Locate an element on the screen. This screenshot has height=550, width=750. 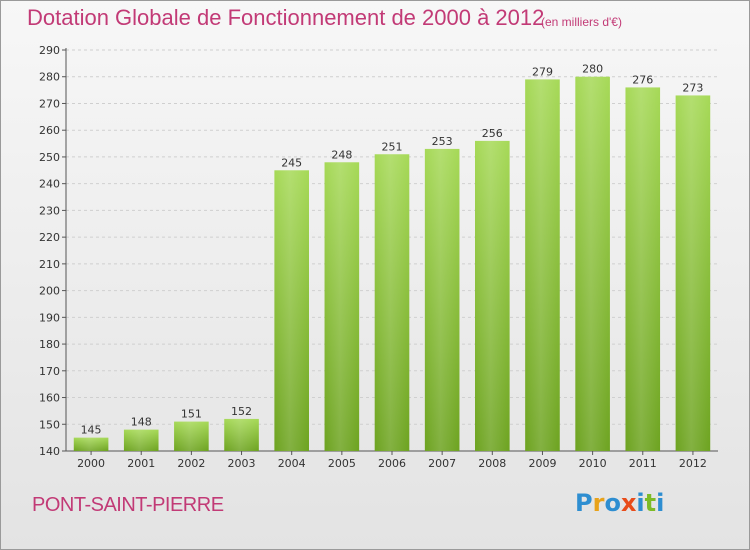
data-label: 248 is located at coordinates (341, 154).